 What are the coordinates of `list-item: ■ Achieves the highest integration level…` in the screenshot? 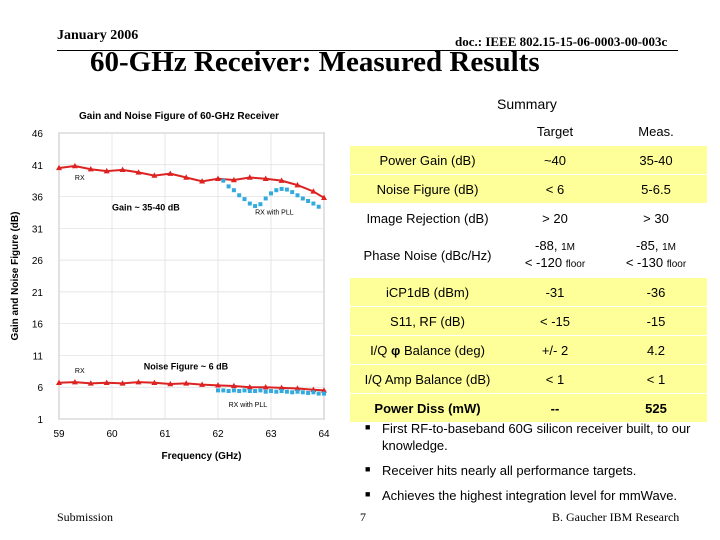 It's located at (534, 495).